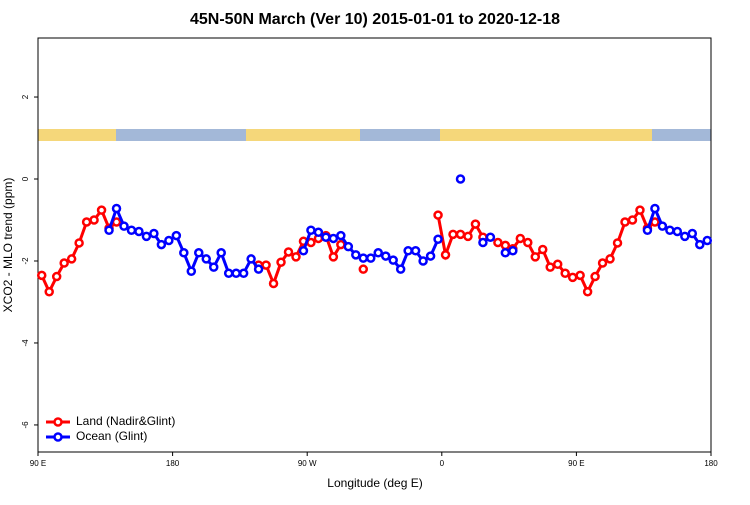 This screenshot has width=750, height=505. What do you see at coordinates (25, 178) in the screenshot?
I see `y-tick-label: 0` at bounding box center [25, 178].